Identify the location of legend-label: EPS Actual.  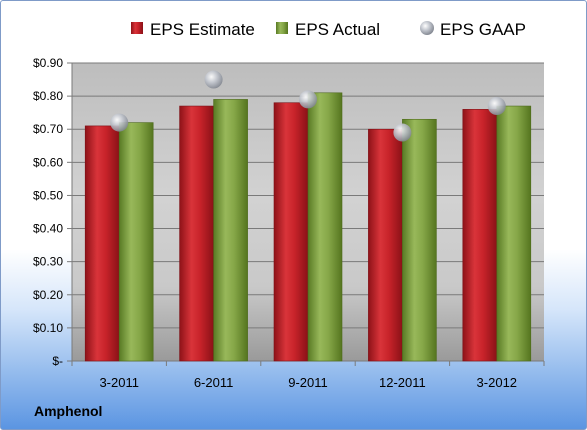
(337, 29).